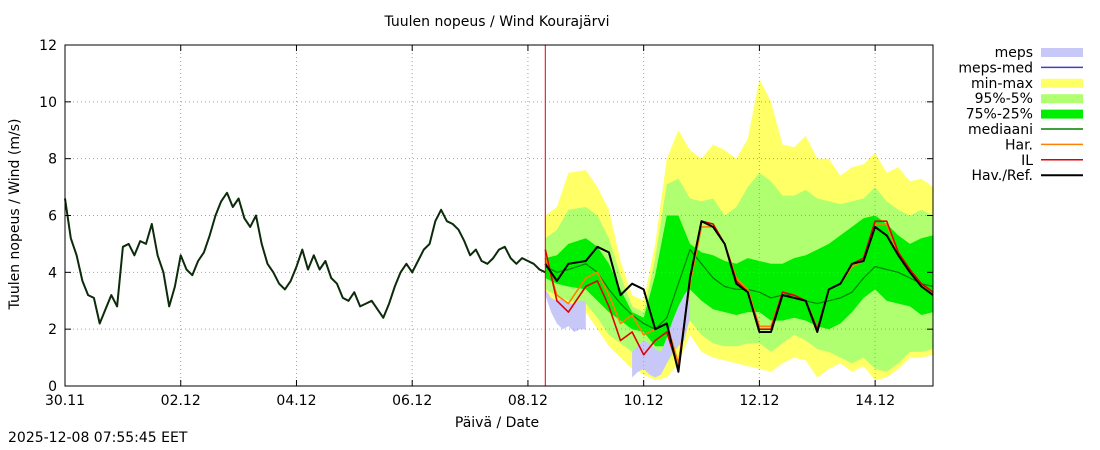 This screenshot has height=450, width=1100. What do you see at coordinates (52, 387) in the screenshot?
I see `y-tick-label: 0` at bounding box center [52, 387].